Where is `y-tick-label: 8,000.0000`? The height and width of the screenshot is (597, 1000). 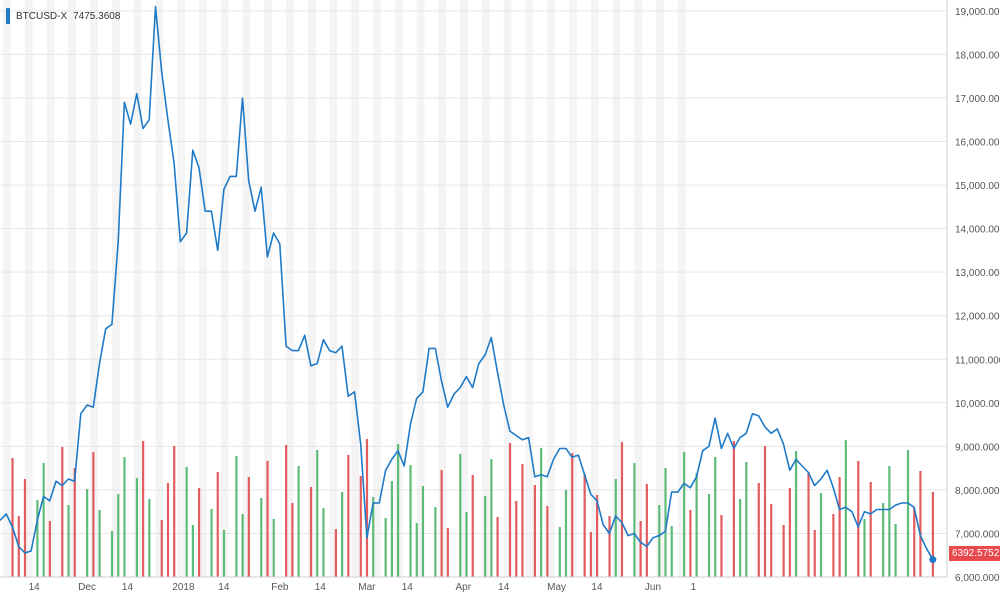
y-tick-label: 8,000.0000 is located at coordinates (977, 491).